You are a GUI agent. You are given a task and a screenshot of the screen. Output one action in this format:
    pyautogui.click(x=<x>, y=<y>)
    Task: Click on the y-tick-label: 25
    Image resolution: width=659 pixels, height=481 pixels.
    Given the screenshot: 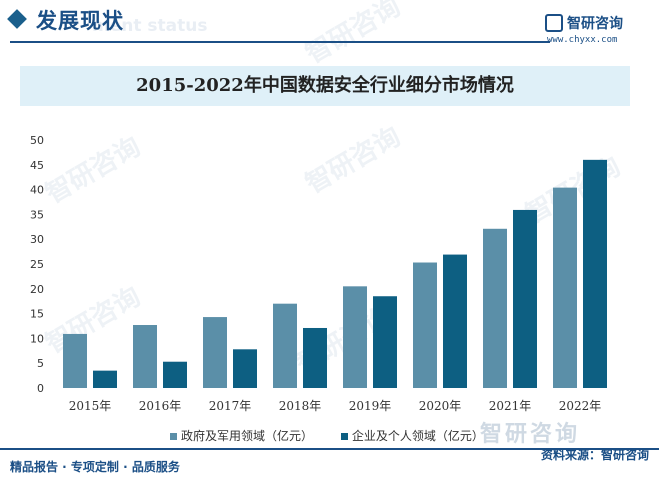 What is the action you would take?
    pyautogui.click(x=37, y=264)
    